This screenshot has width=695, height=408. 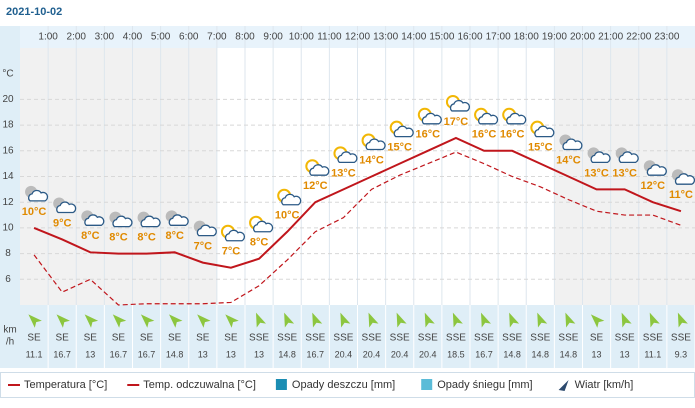 What do you see at coordinates (301, 37) in the screenshot?
I see `hour-label: 10:00` at bounding box center [301, 37].